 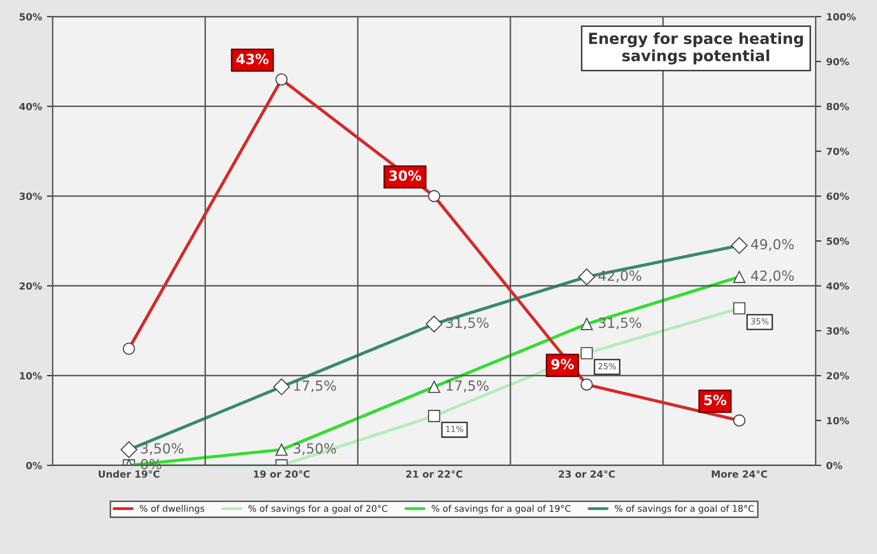 What do you see at coordinates (34, 466) in the screenshot?
I see `y-tick-label: 0%` at bounding box center [34, 466].